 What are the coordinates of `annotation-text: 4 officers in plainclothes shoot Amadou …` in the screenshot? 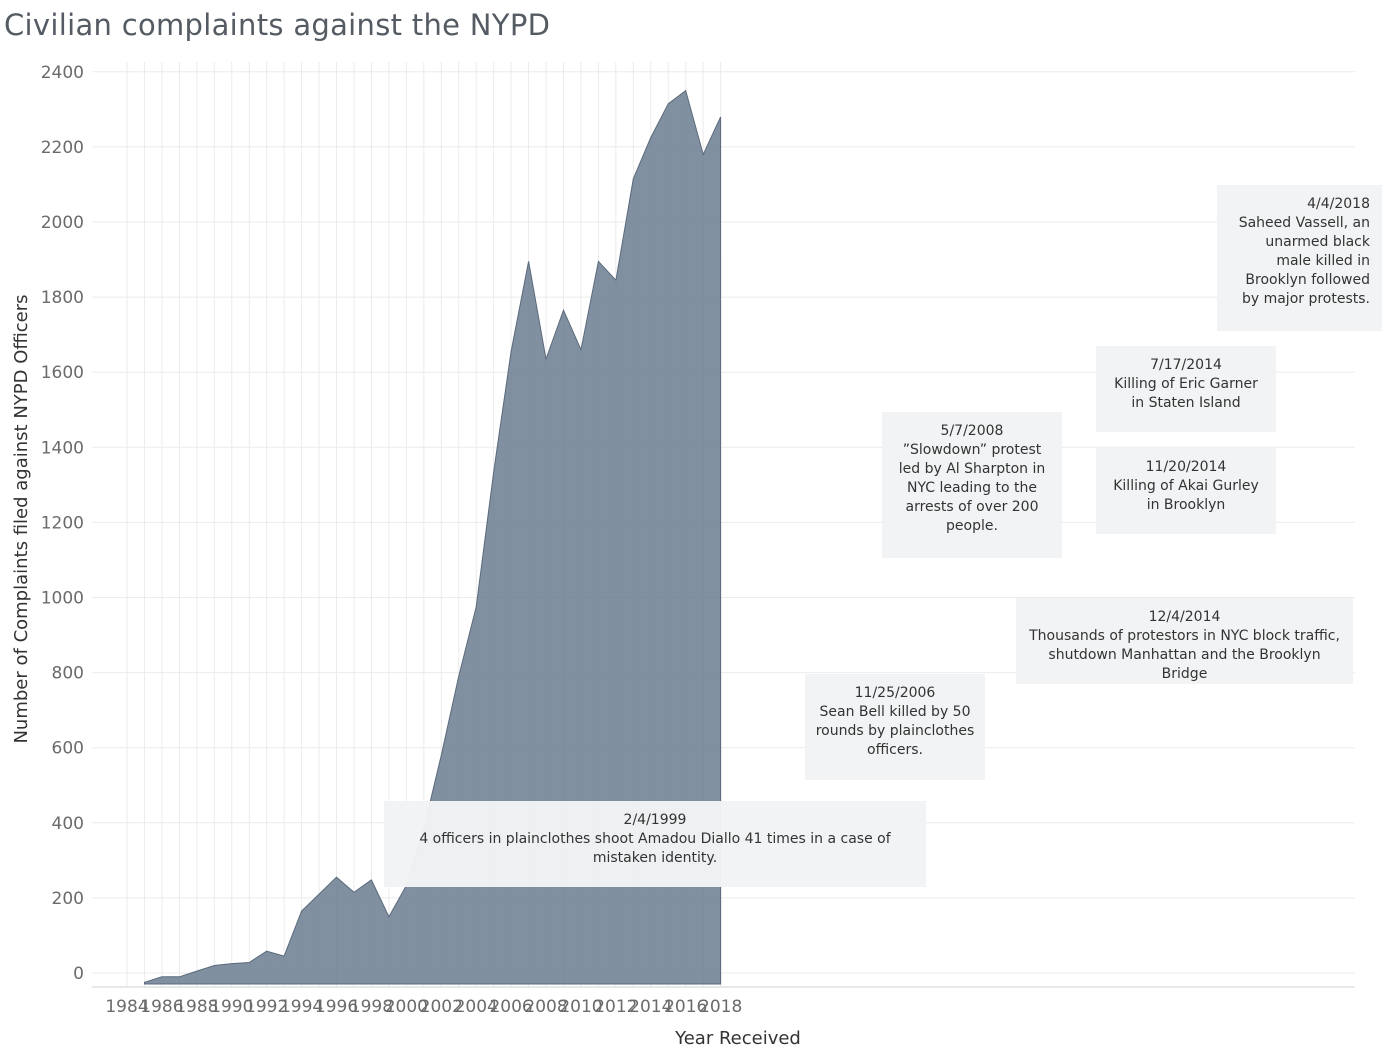 It's located at (655, 848).